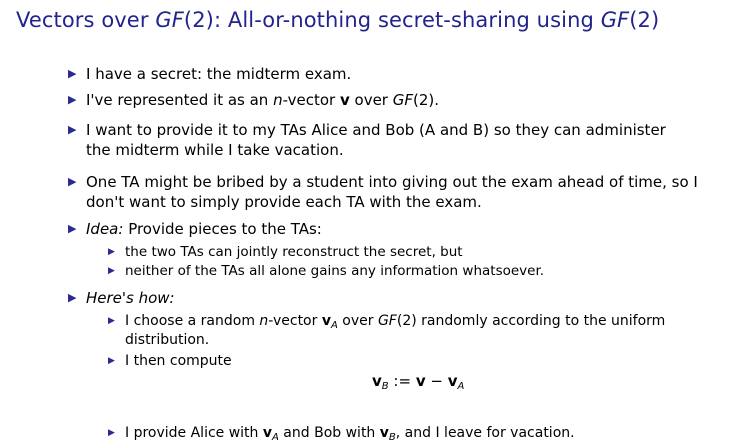 This screenshot has width=737, height=445. Describe the element at coordinates (178, 361) in the screenshot. I see `bullet-text: I then compute` at that location.